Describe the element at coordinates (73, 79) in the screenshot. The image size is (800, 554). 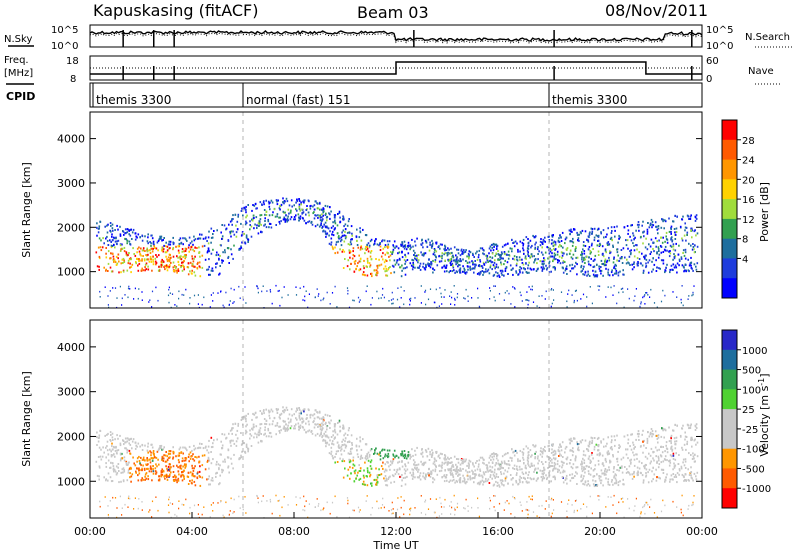
I see `freq-tick-bottom: 8` at that location.